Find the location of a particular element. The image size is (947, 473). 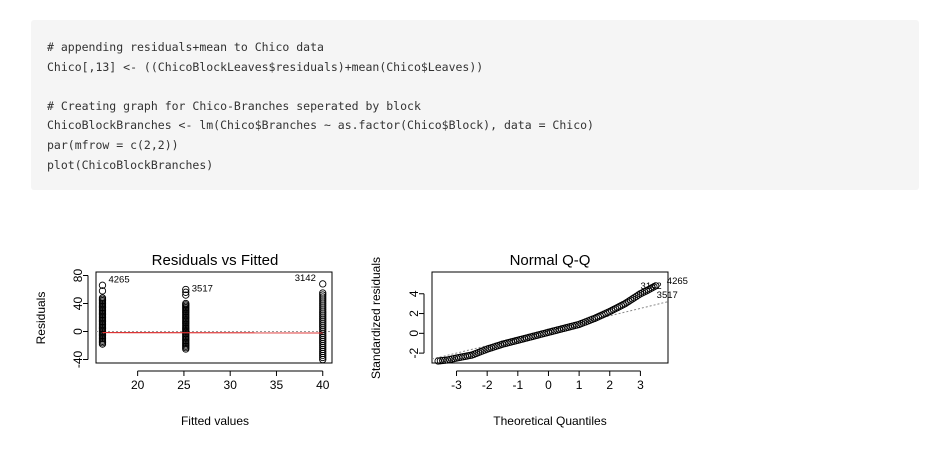

x-tick-label: -1 is located at coordinates (517, 385).